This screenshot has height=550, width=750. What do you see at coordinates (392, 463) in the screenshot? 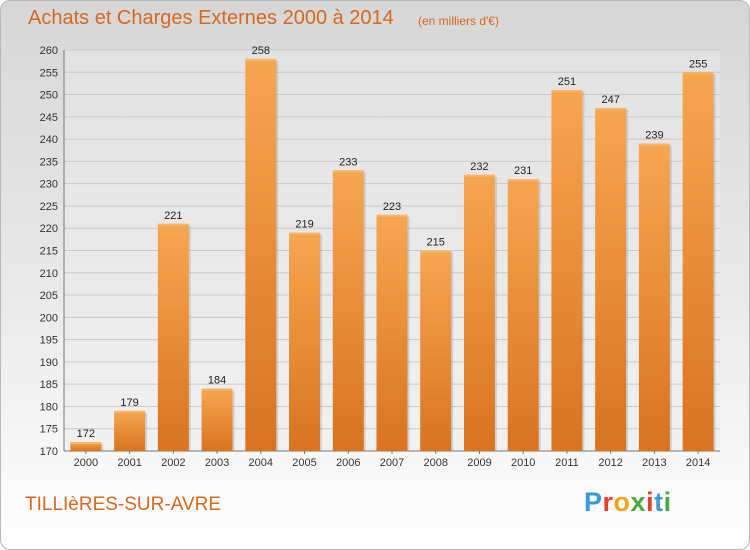
I see `x-tick-label: 2007` at bounding box center [392, 463].